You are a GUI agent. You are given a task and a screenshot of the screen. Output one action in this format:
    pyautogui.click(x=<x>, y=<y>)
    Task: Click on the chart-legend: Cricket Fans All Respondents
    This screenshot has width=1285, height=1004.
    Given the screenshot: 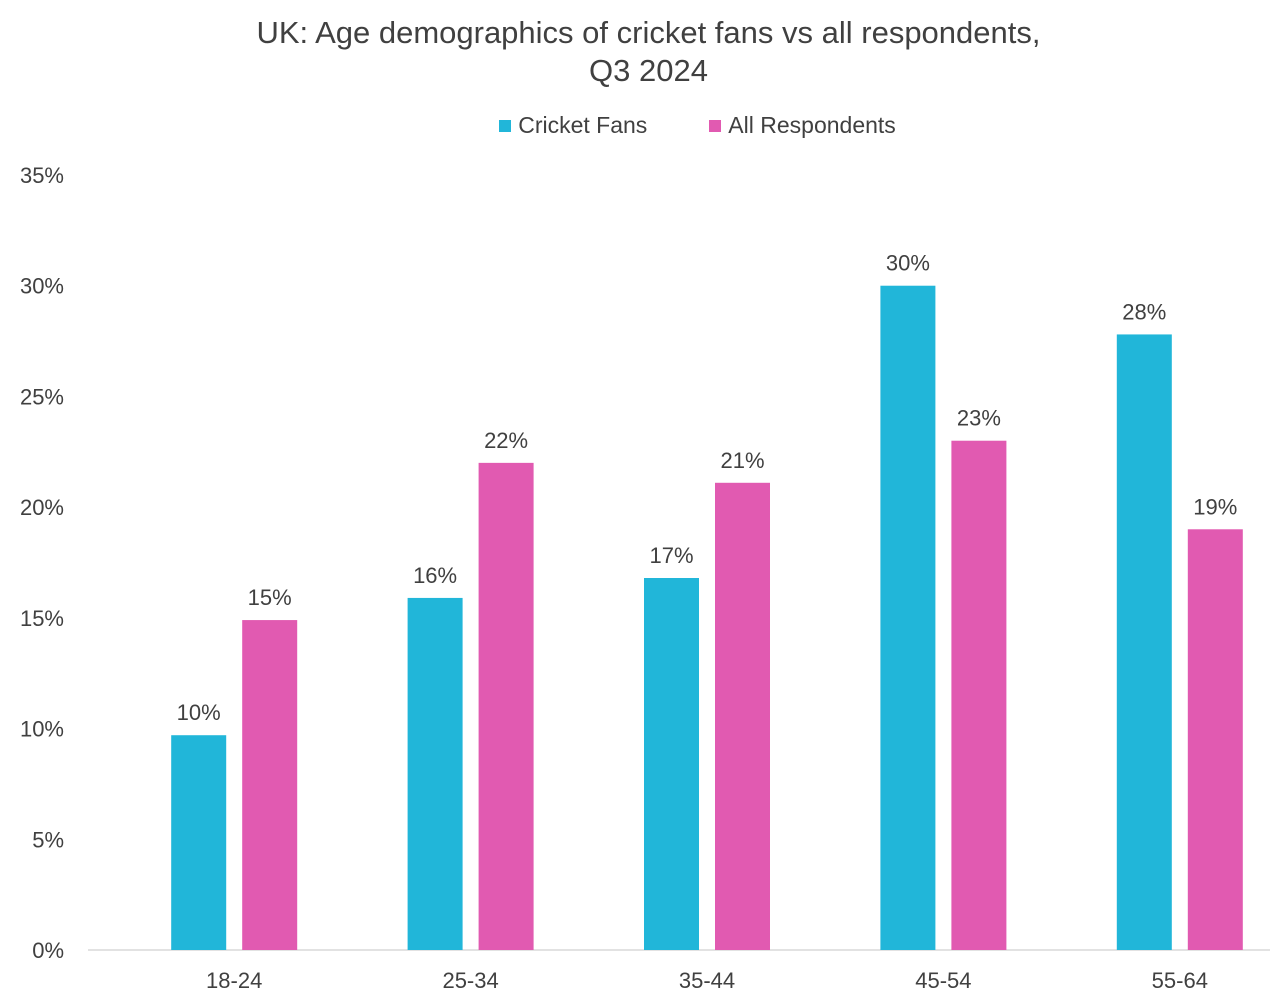 What is the action you would take?
    pyautogui.click(x=642, y=125)
    